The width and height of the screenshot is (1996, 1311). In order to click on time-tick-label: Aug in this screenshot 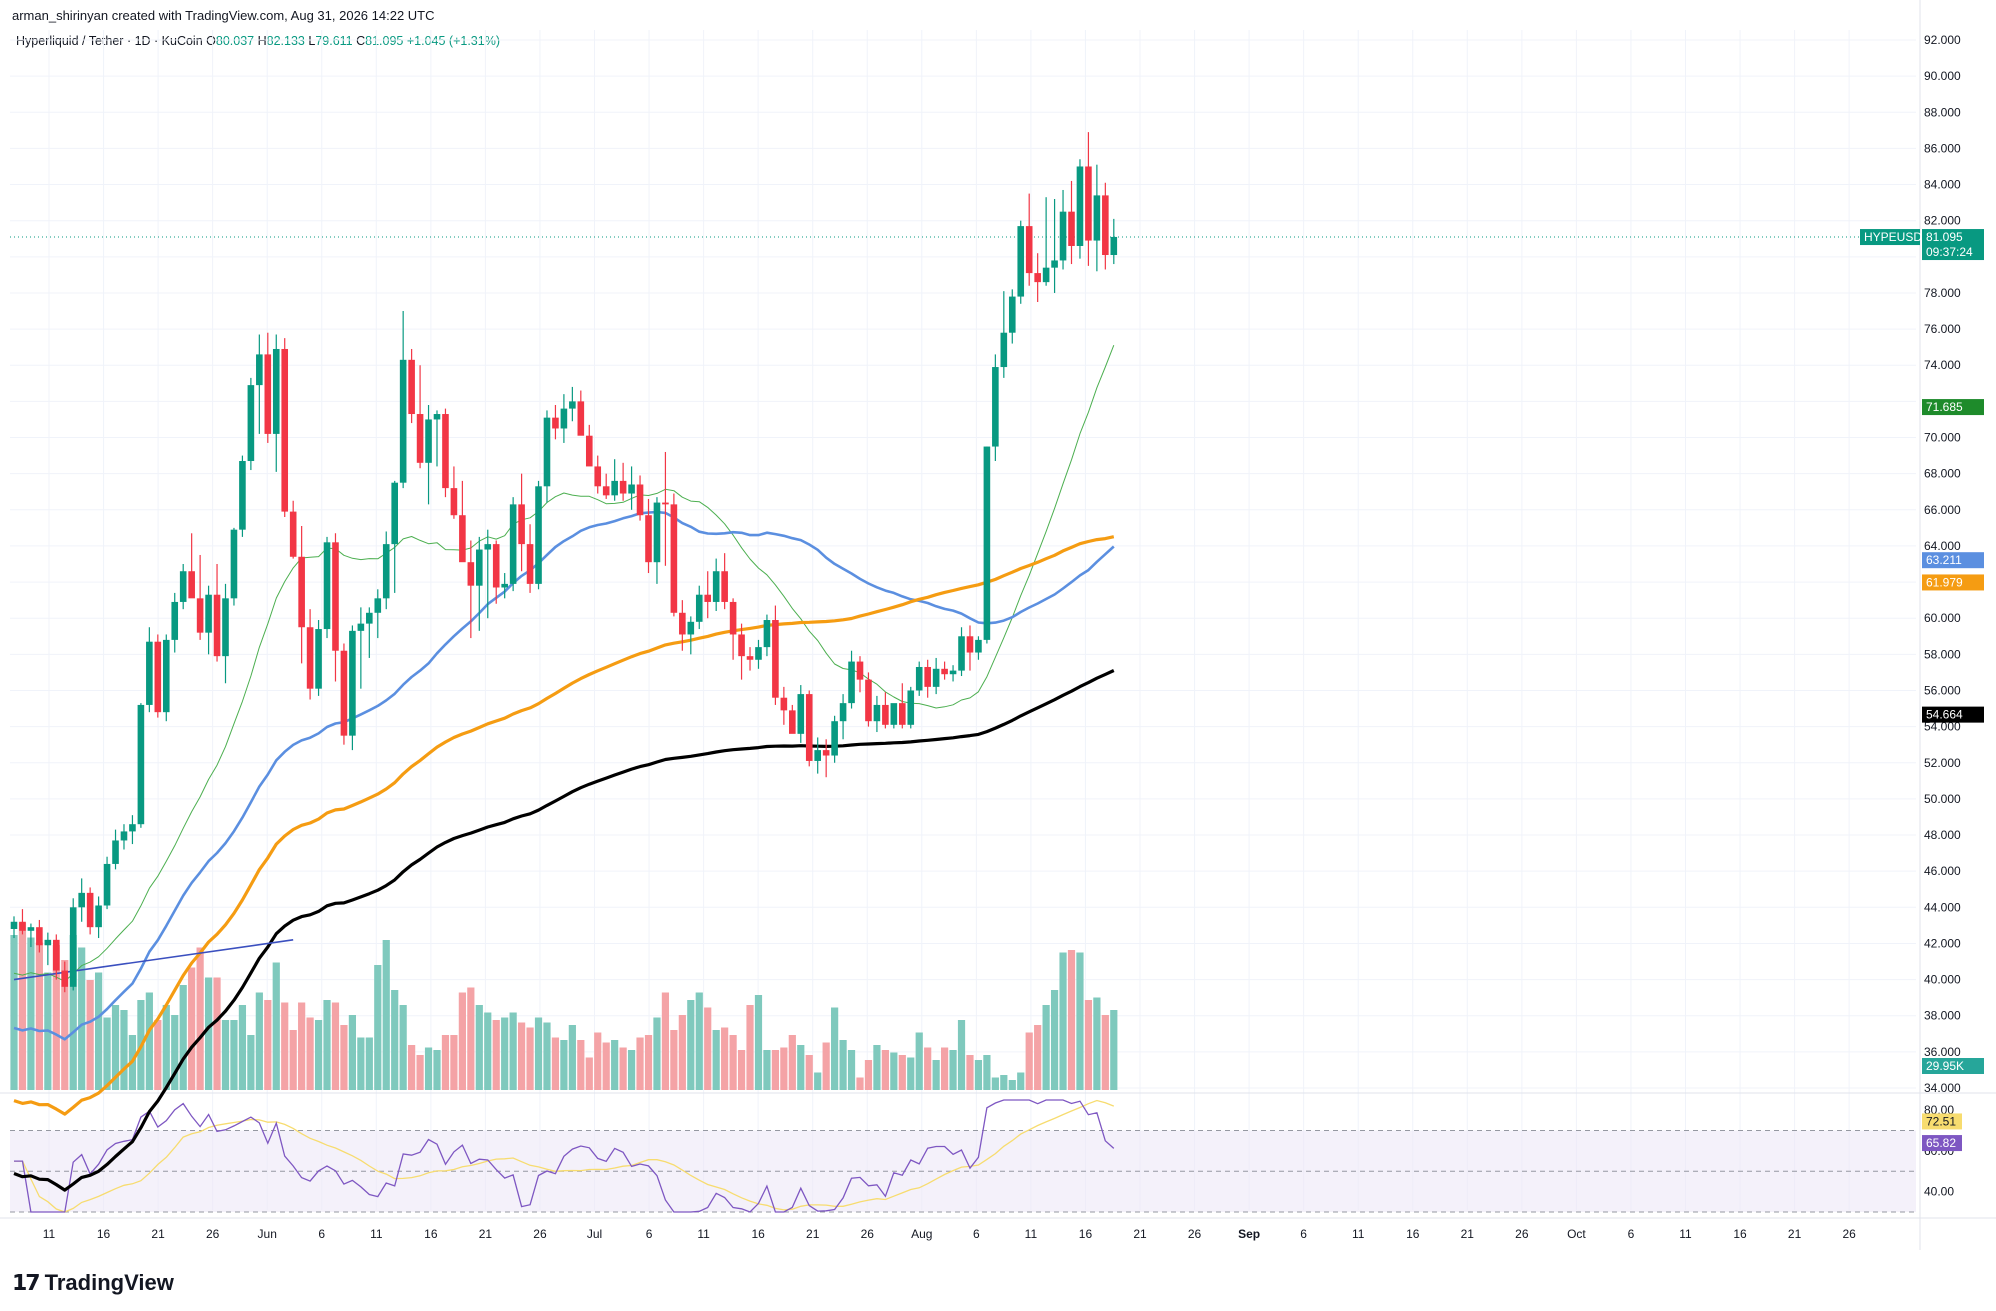, I will do `click(921, 1234)`.